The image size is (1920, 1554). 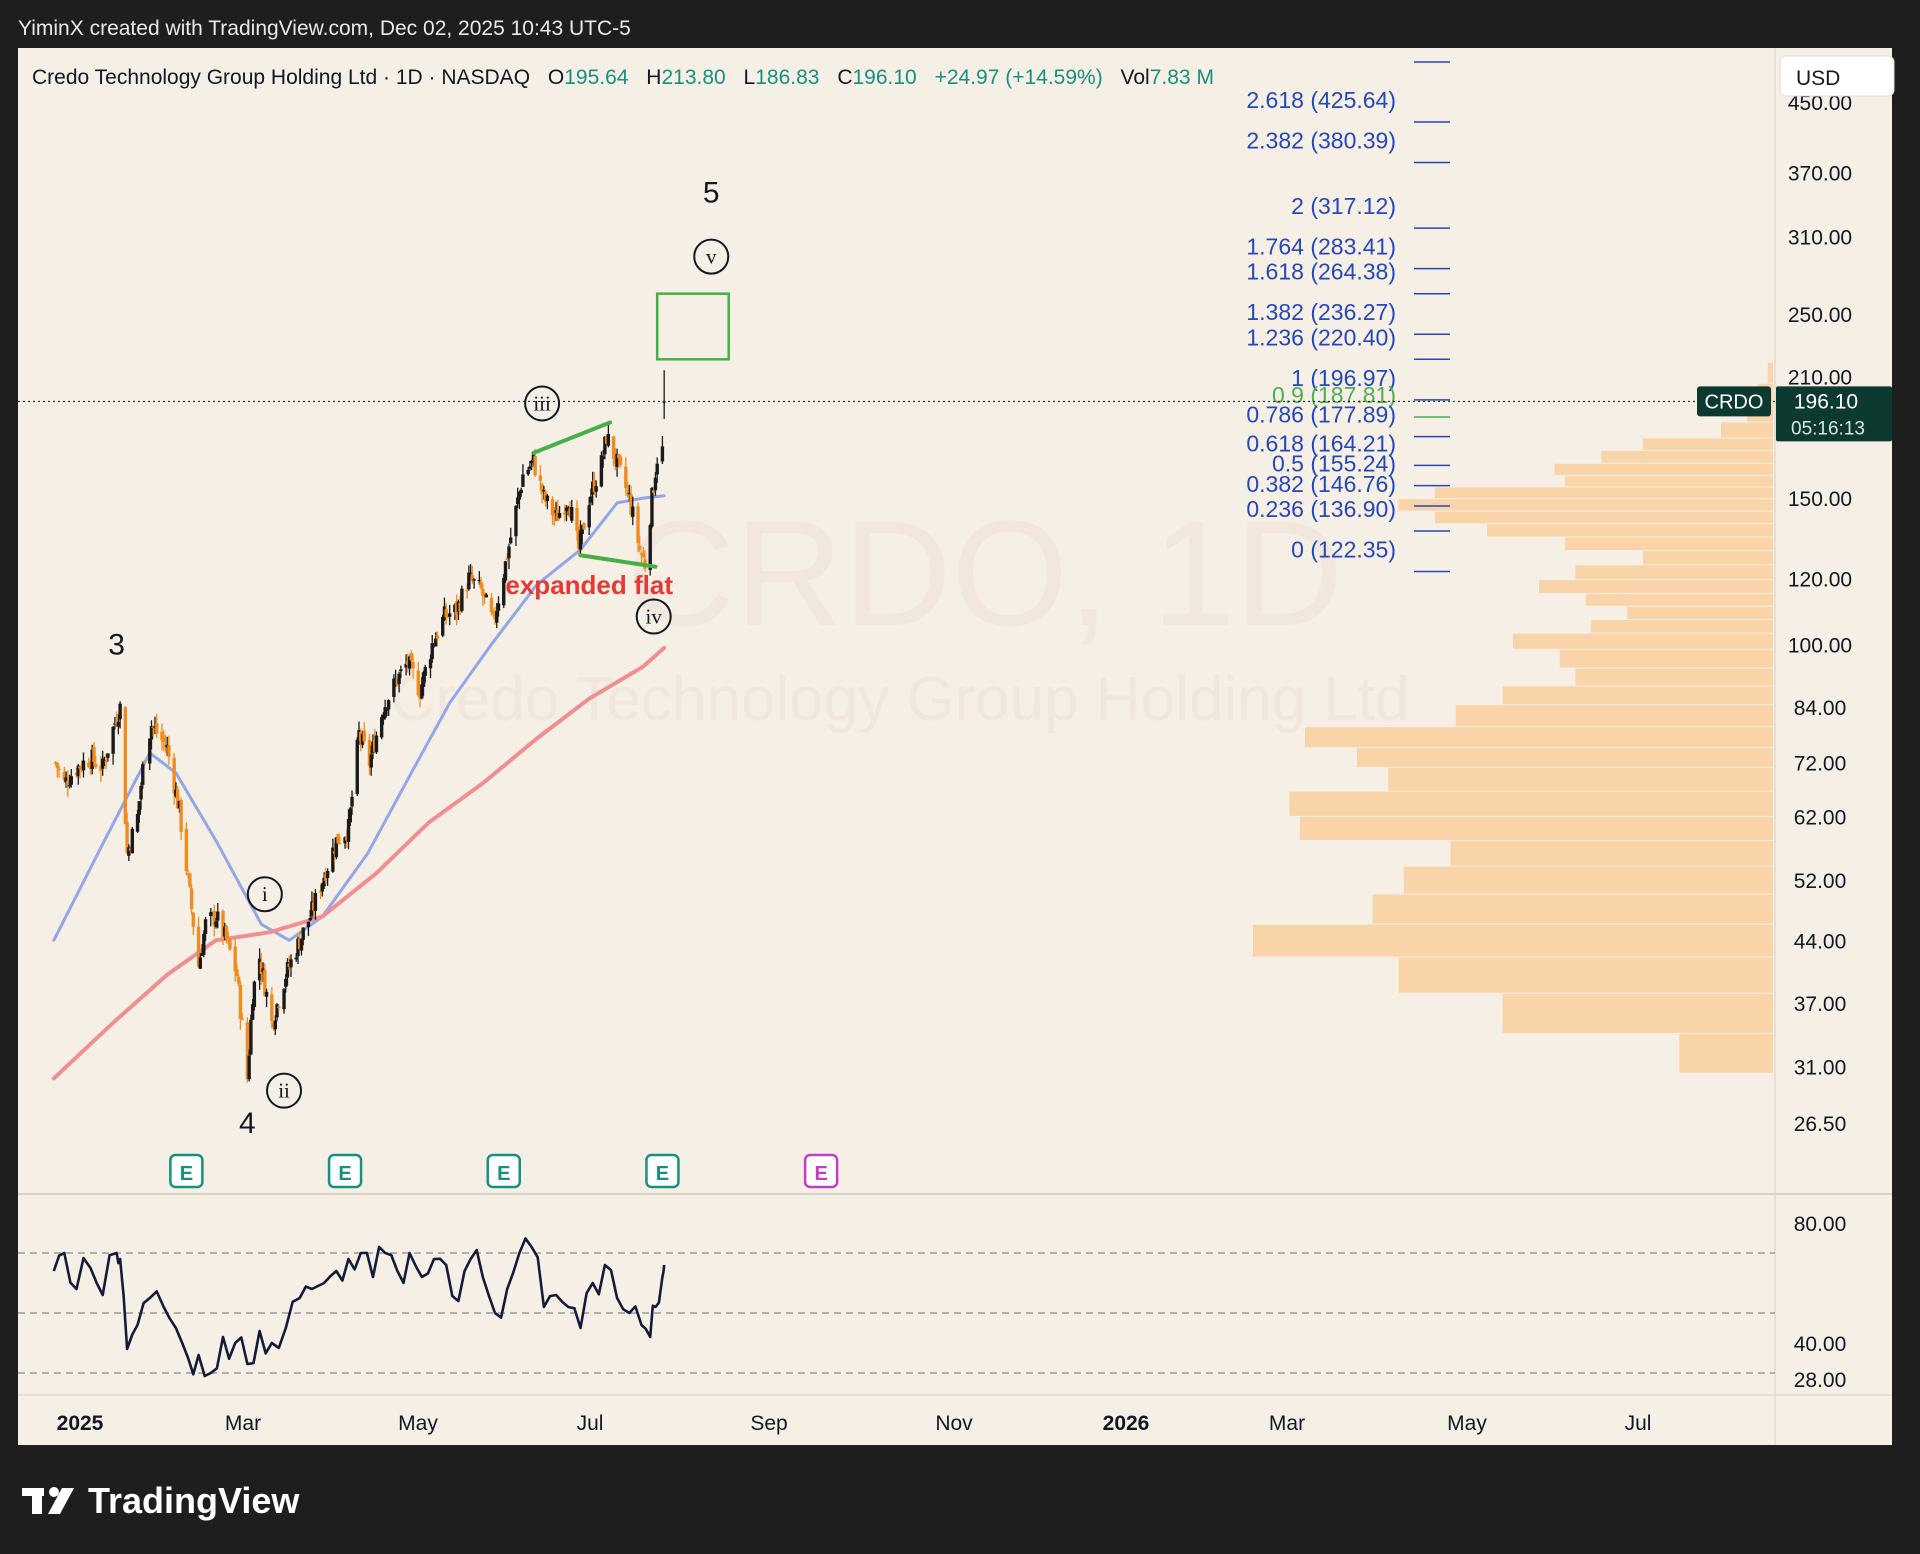 I want to click on price-tick-label: 52.00, so click(x=1820, y=881).